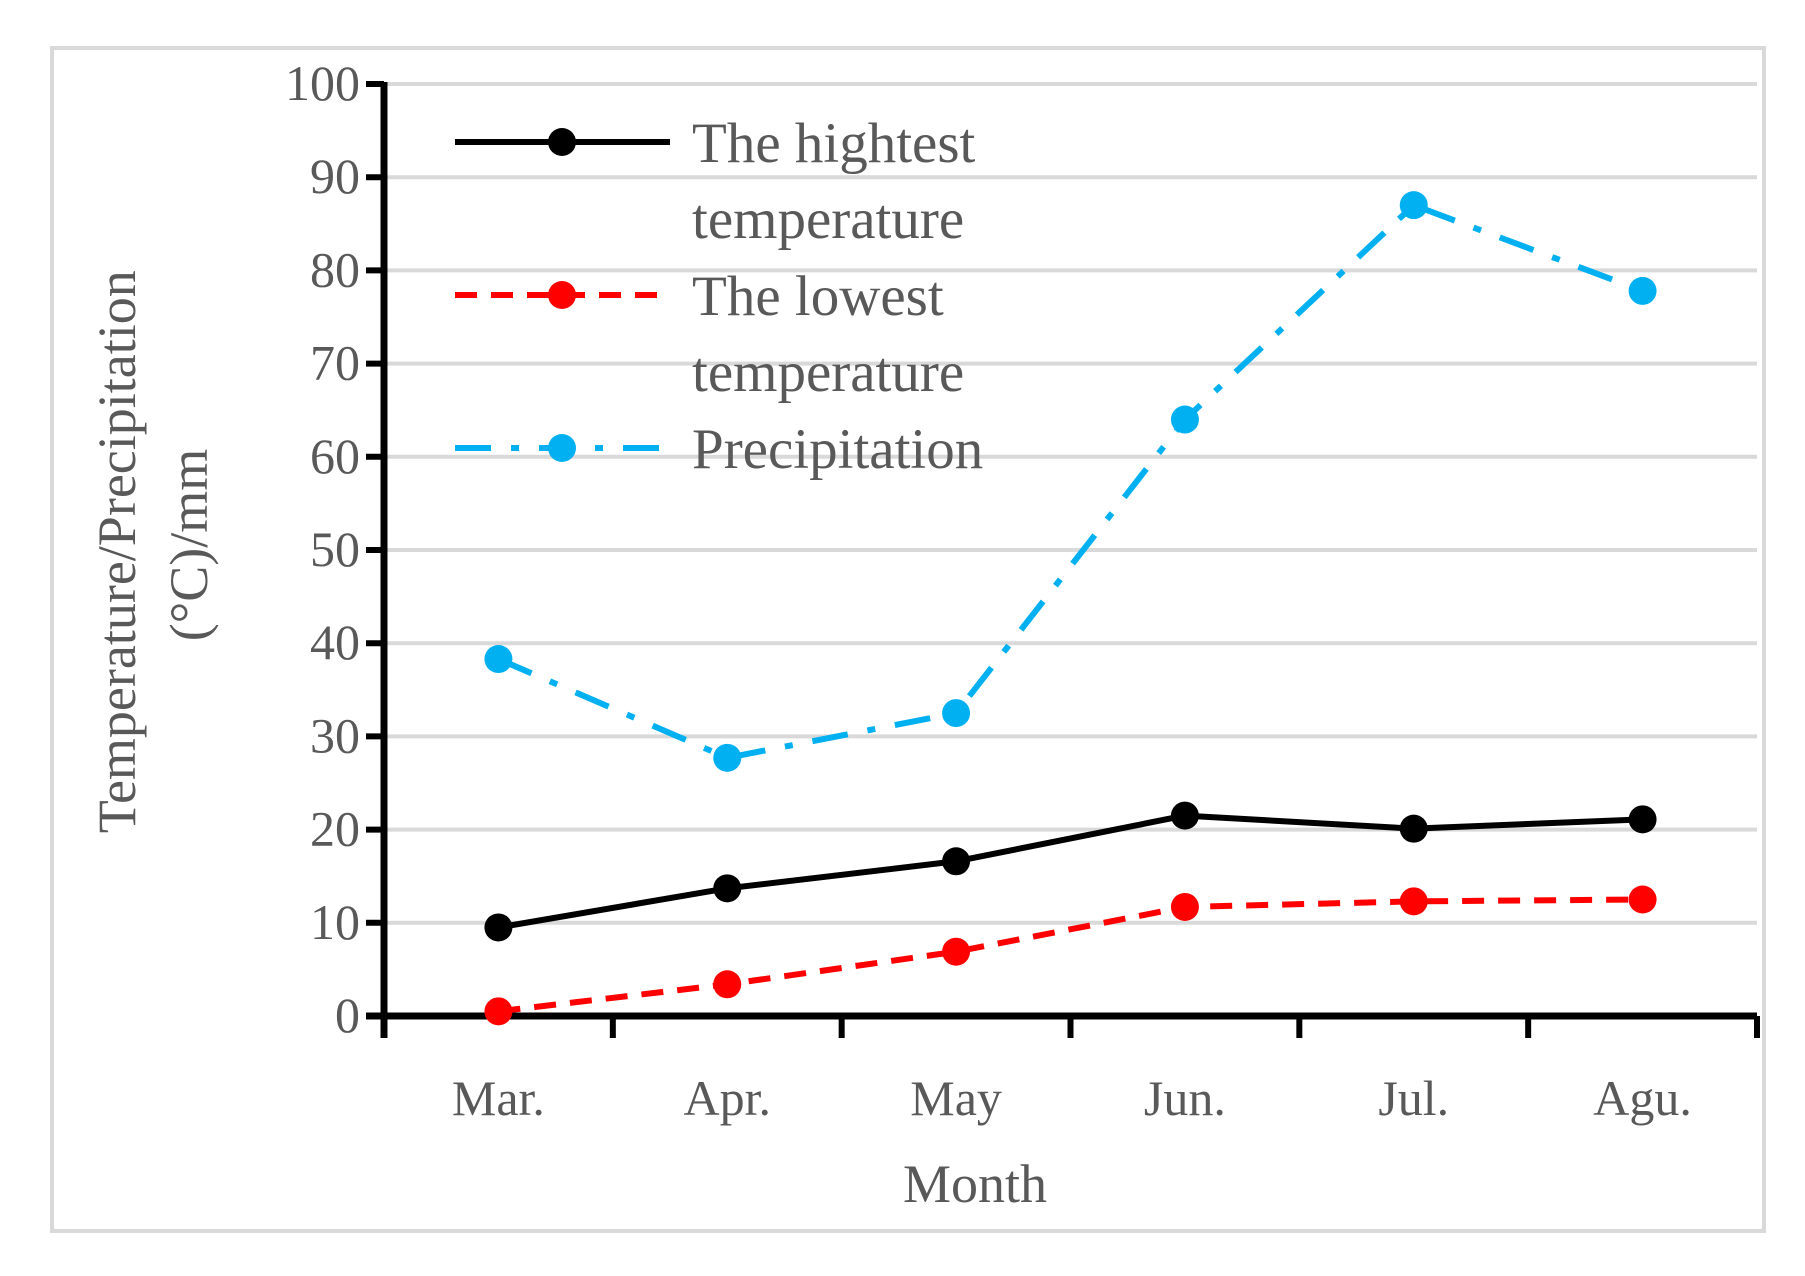 The width and height of the screenshot is (1805, 1276). I want to click on y-tick-label: 80, so click(335, 269).